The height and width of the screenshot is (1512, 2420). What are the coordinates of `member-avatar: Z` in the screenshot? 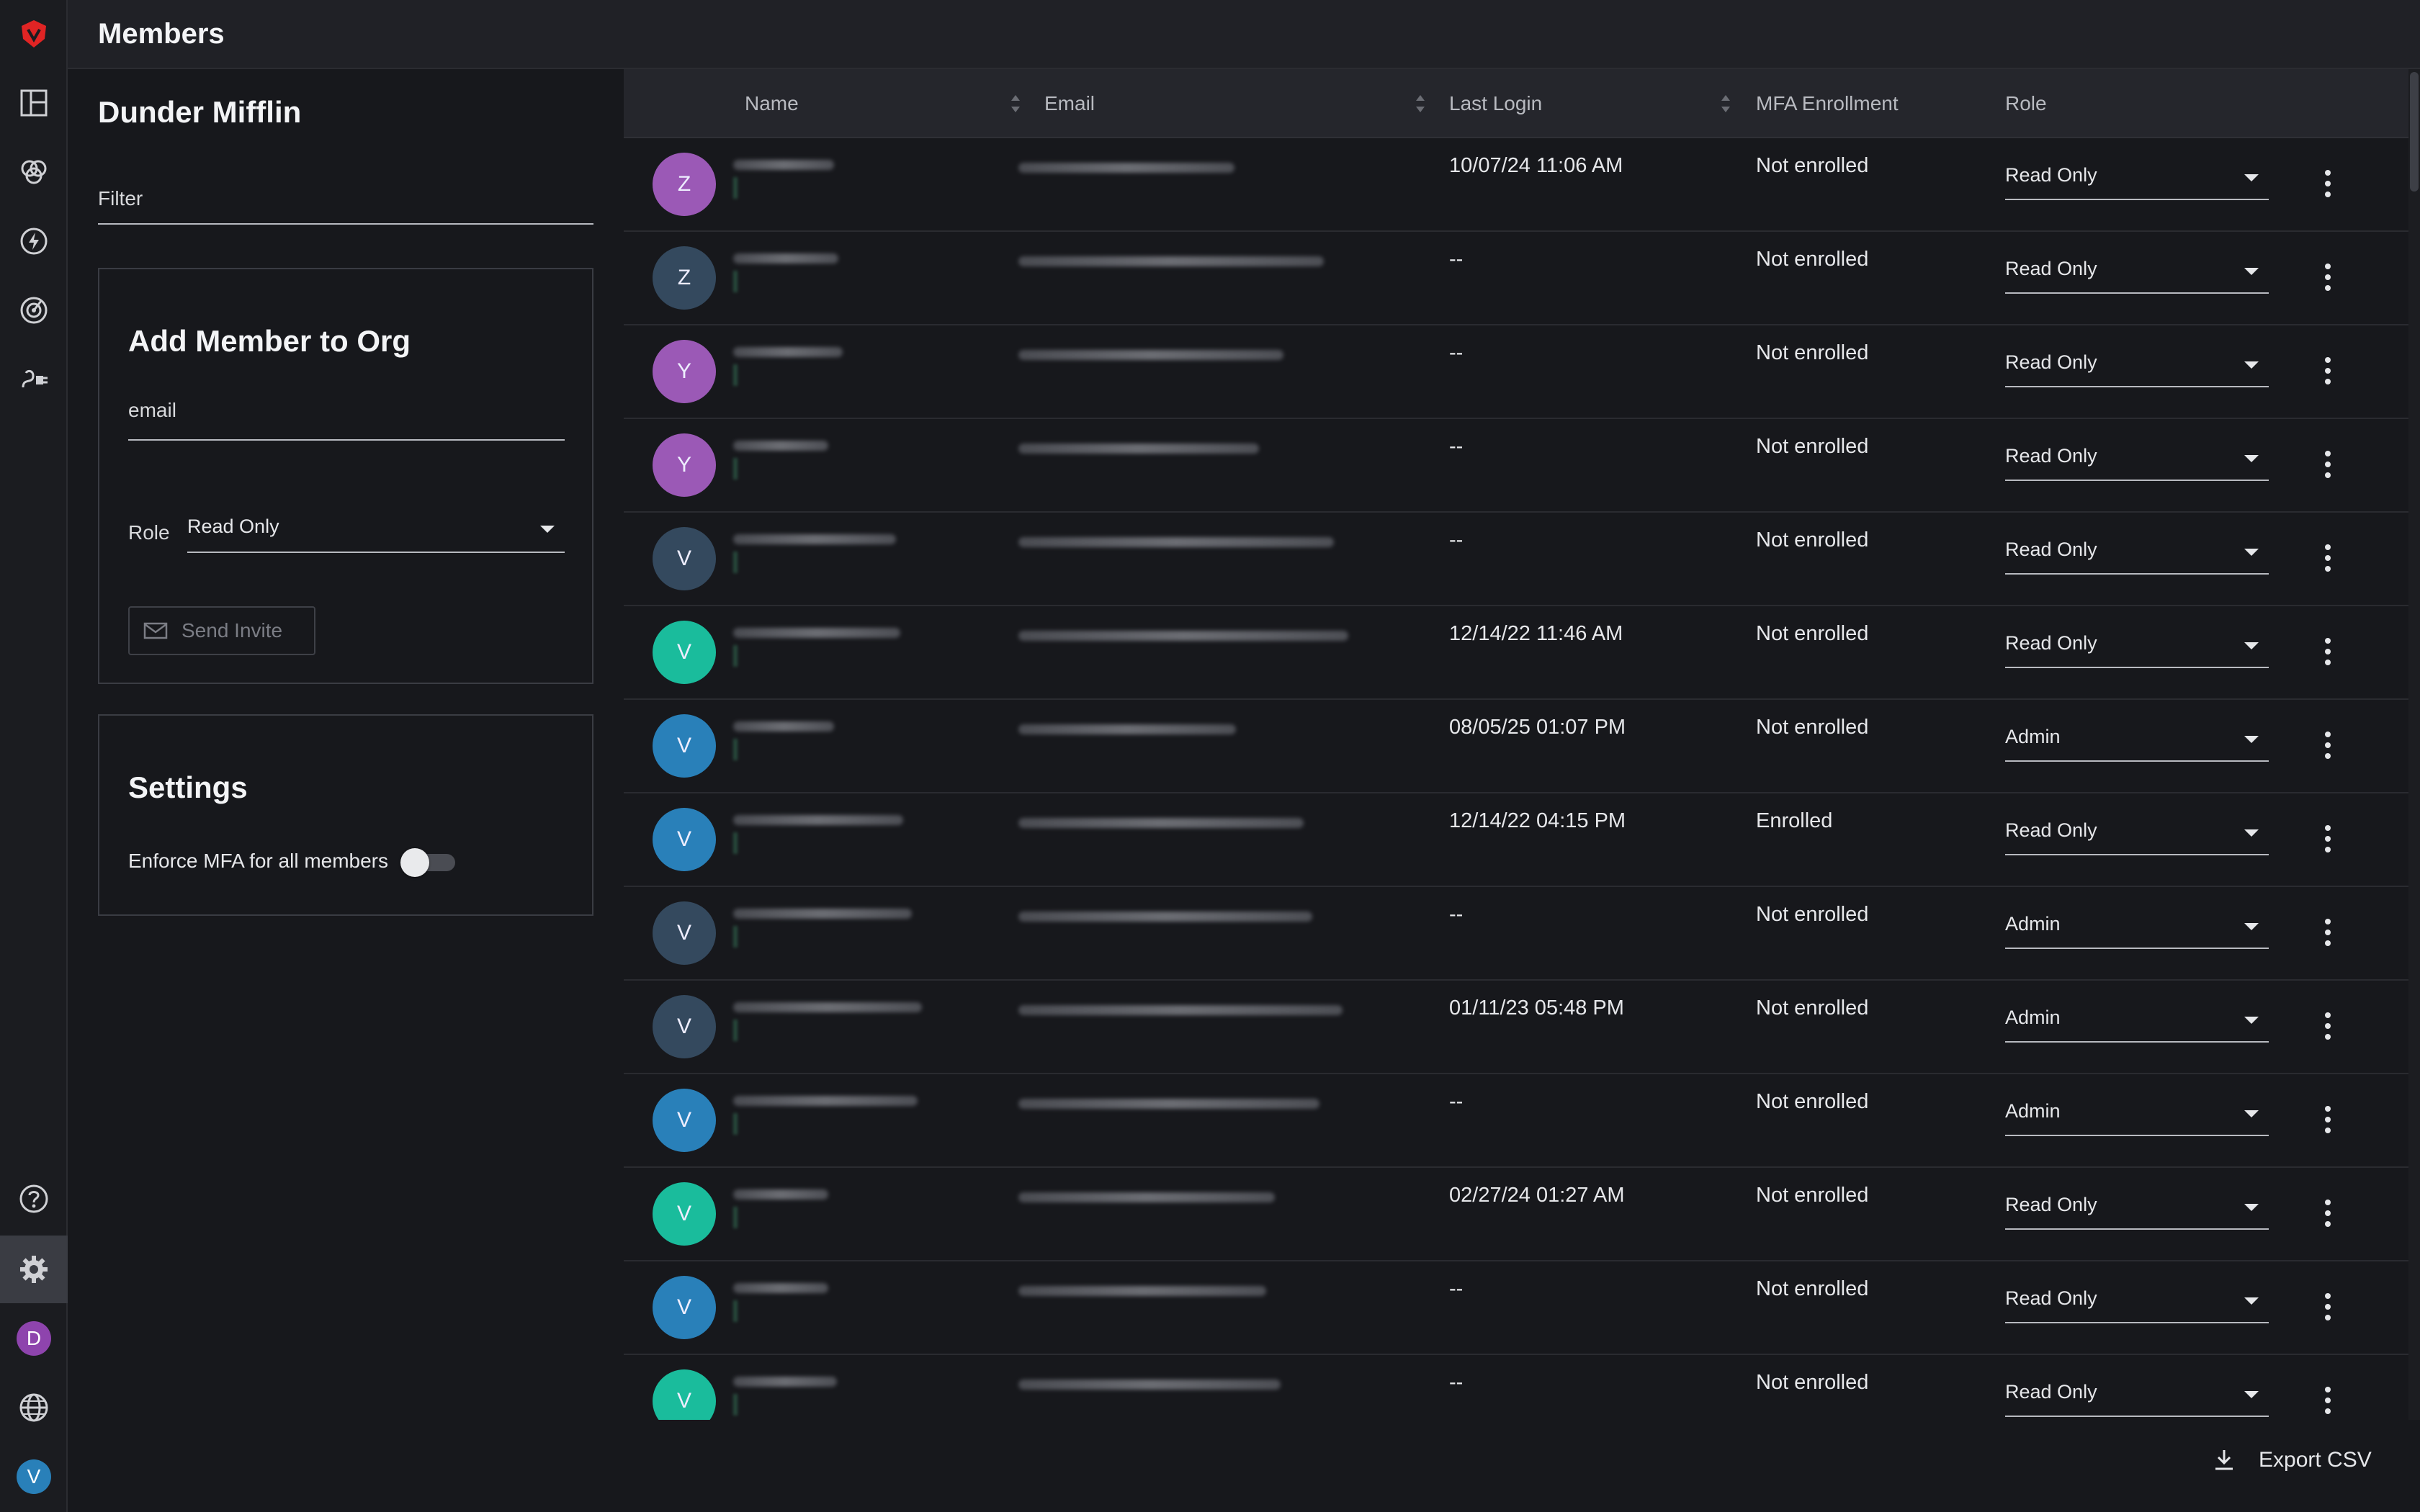 It's located at (684, 278).